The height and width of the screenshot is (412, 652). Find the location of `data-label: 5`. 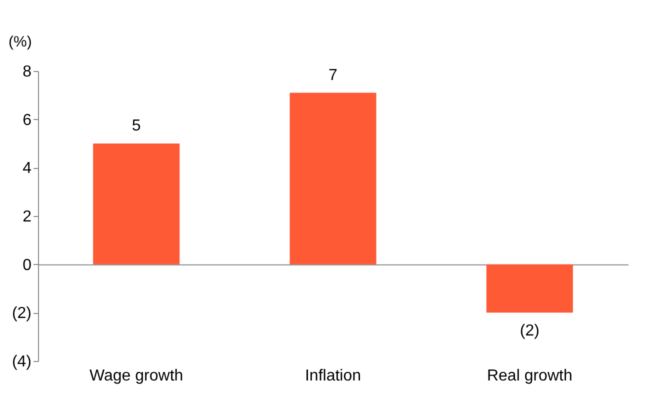

data-label: 5 is located at coordinates (136, 126).